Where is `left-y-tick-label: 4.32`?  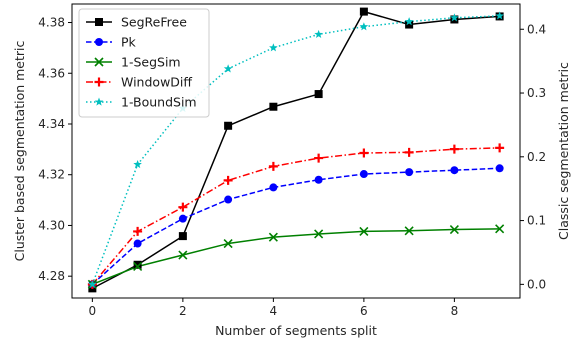
left-y-tick-label: 4.32 is located at coordinates (51, 175).